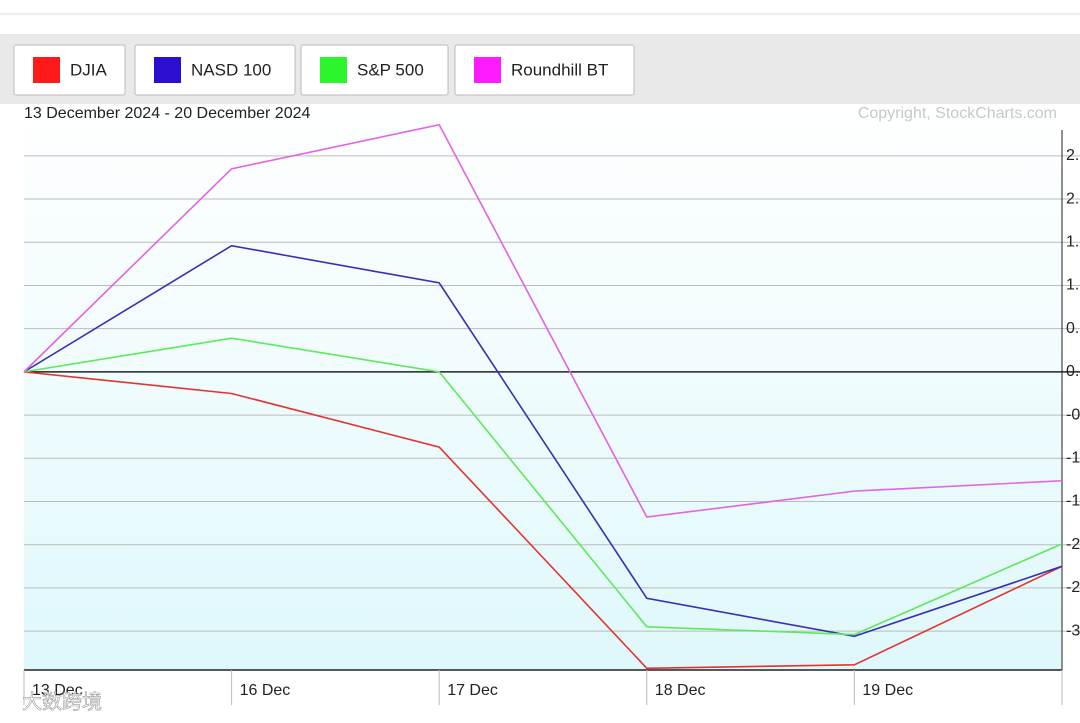  I want to click on x-tick-label: 13 Dec, so click(57, 690).